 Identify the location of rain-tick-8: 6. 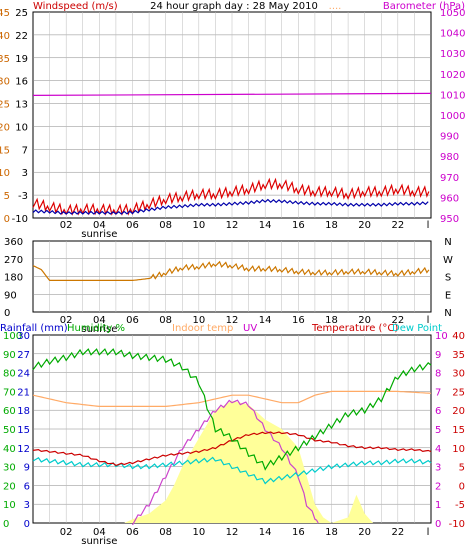
(27, 486).